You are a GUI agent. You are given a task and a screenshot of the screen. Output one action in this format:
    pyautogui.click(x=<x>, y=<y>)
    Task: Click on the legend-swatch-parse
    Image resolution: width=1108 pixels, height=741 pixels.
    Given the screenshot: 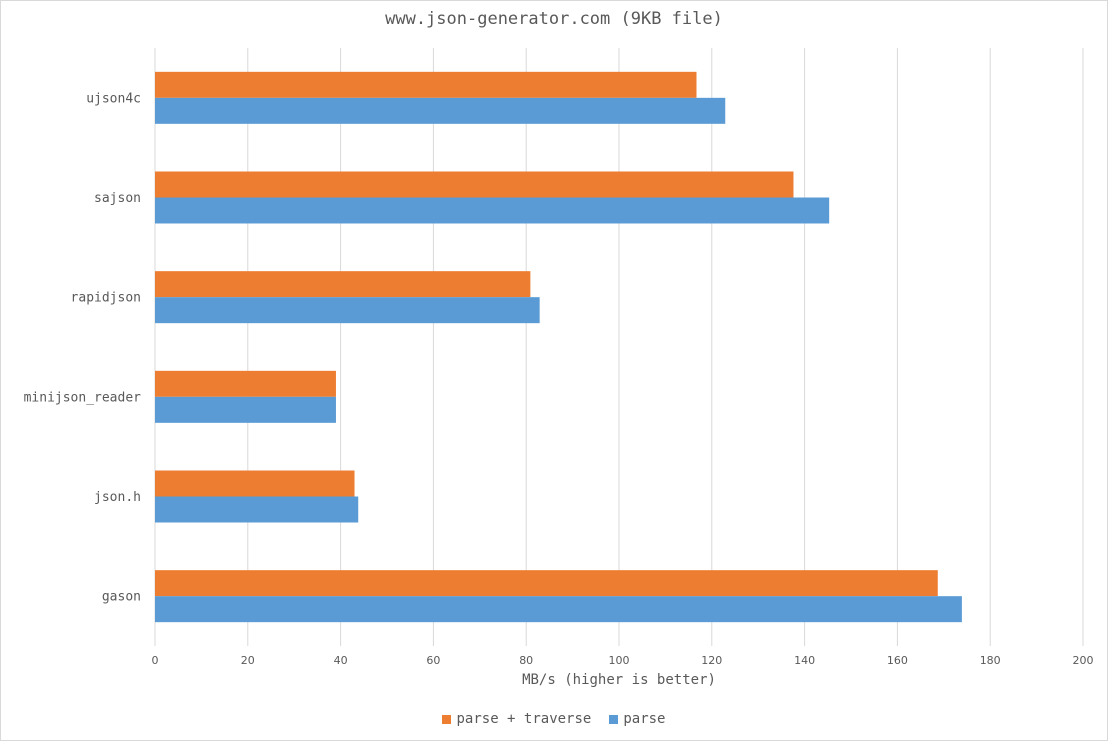 What is the action you would take?
    pyautogui.click(x=614, y=719)
    